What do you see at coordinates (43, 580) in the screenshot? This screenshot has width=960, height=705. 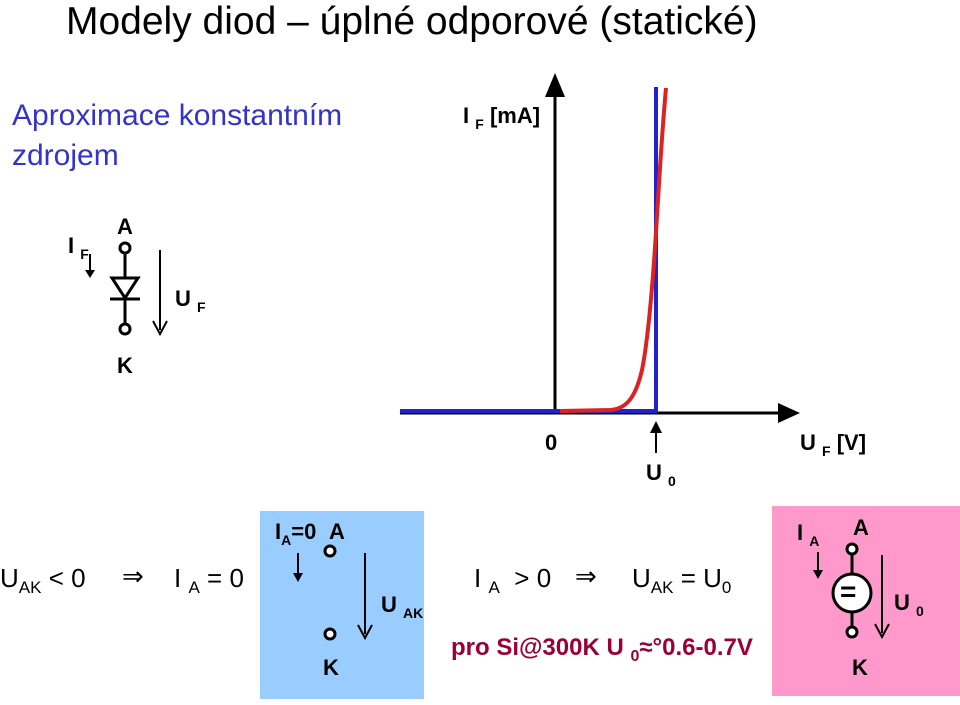 I see `left-condition: UAK < 0` at bounding box center [43, 580].